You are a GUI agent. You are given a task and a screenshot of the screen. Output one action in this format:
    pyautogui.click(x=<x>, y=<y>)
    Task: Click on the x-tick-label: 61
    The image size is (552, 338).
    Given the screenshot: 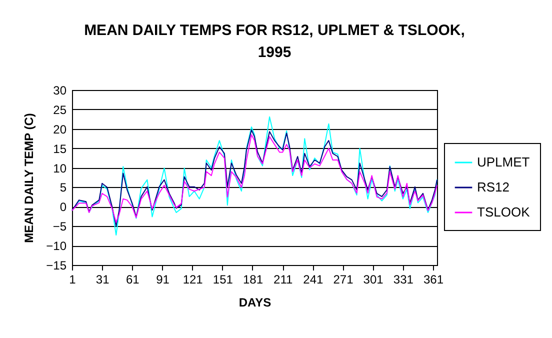 What is the action you would take?
    pyautogui.click(x=133, y=279)
    